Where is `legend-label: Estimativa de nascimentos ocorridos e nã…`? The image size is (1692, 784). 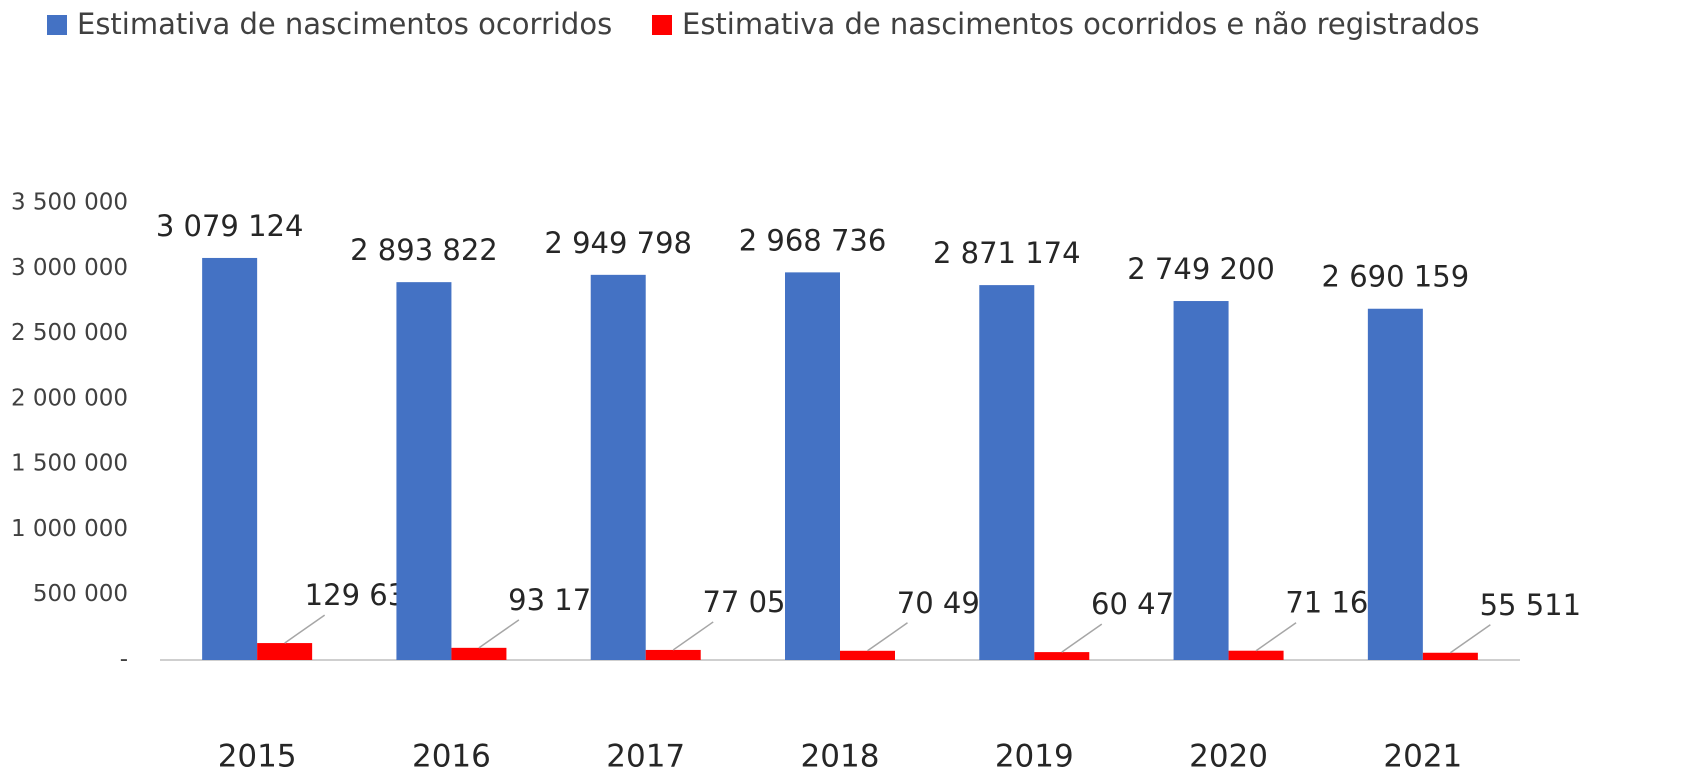
legend-label: Estimativa de nascimentos ocorridos e nã… is located at coordinates (1081, 24).